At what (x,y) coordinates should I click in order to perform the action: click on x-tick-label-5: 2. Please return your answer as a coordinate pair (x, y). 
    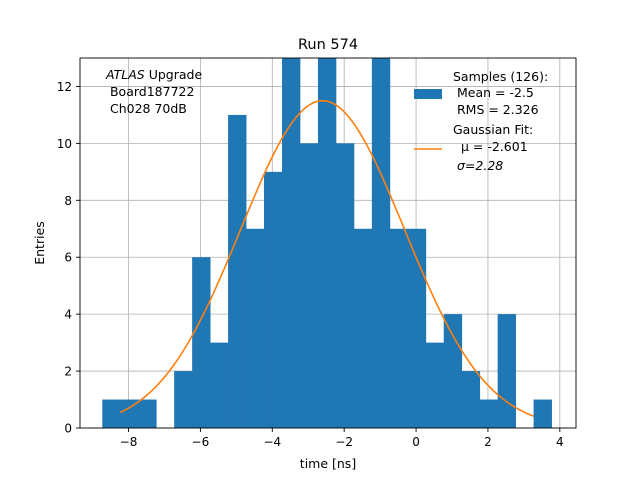
    Looking at the image, I should click on (488, 442).